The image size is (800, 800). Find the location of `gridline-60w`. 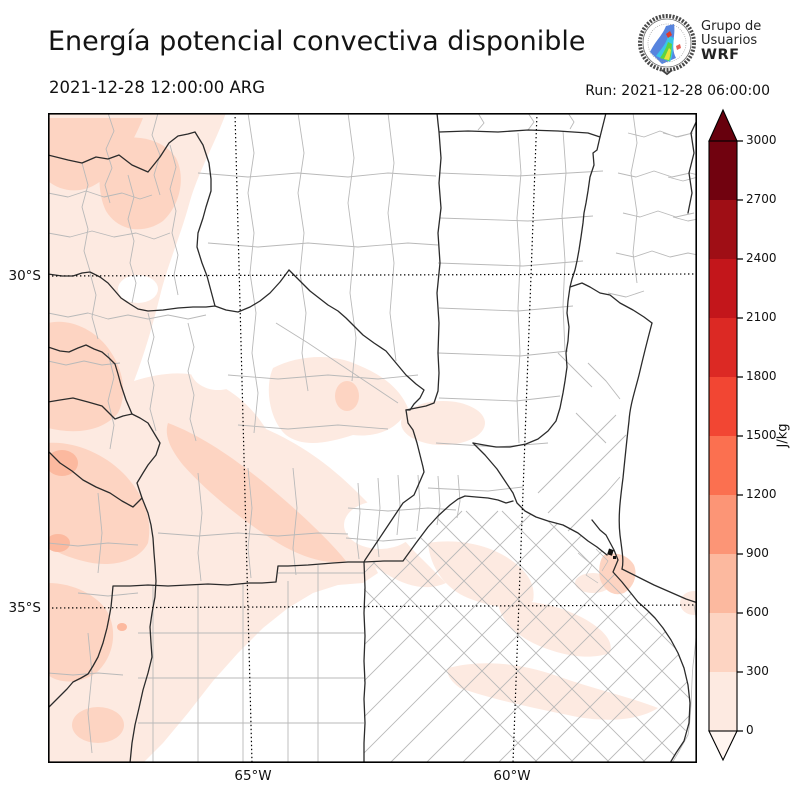

gridline-60w is located at coordinates (525, 438).